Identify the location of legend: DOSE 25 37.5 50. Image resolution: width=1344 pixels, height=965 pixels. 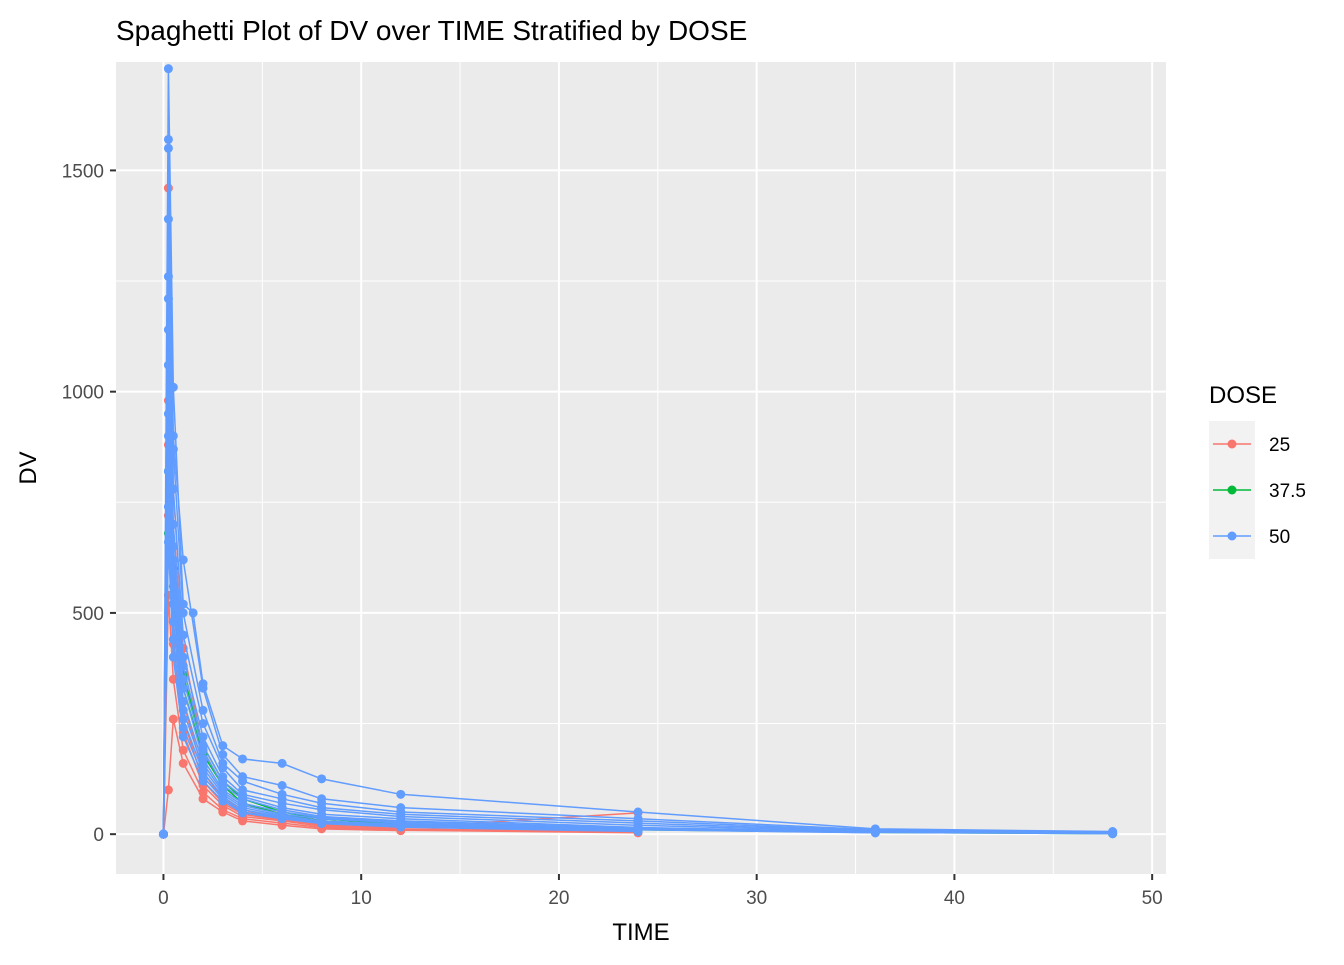
(1257, 470).